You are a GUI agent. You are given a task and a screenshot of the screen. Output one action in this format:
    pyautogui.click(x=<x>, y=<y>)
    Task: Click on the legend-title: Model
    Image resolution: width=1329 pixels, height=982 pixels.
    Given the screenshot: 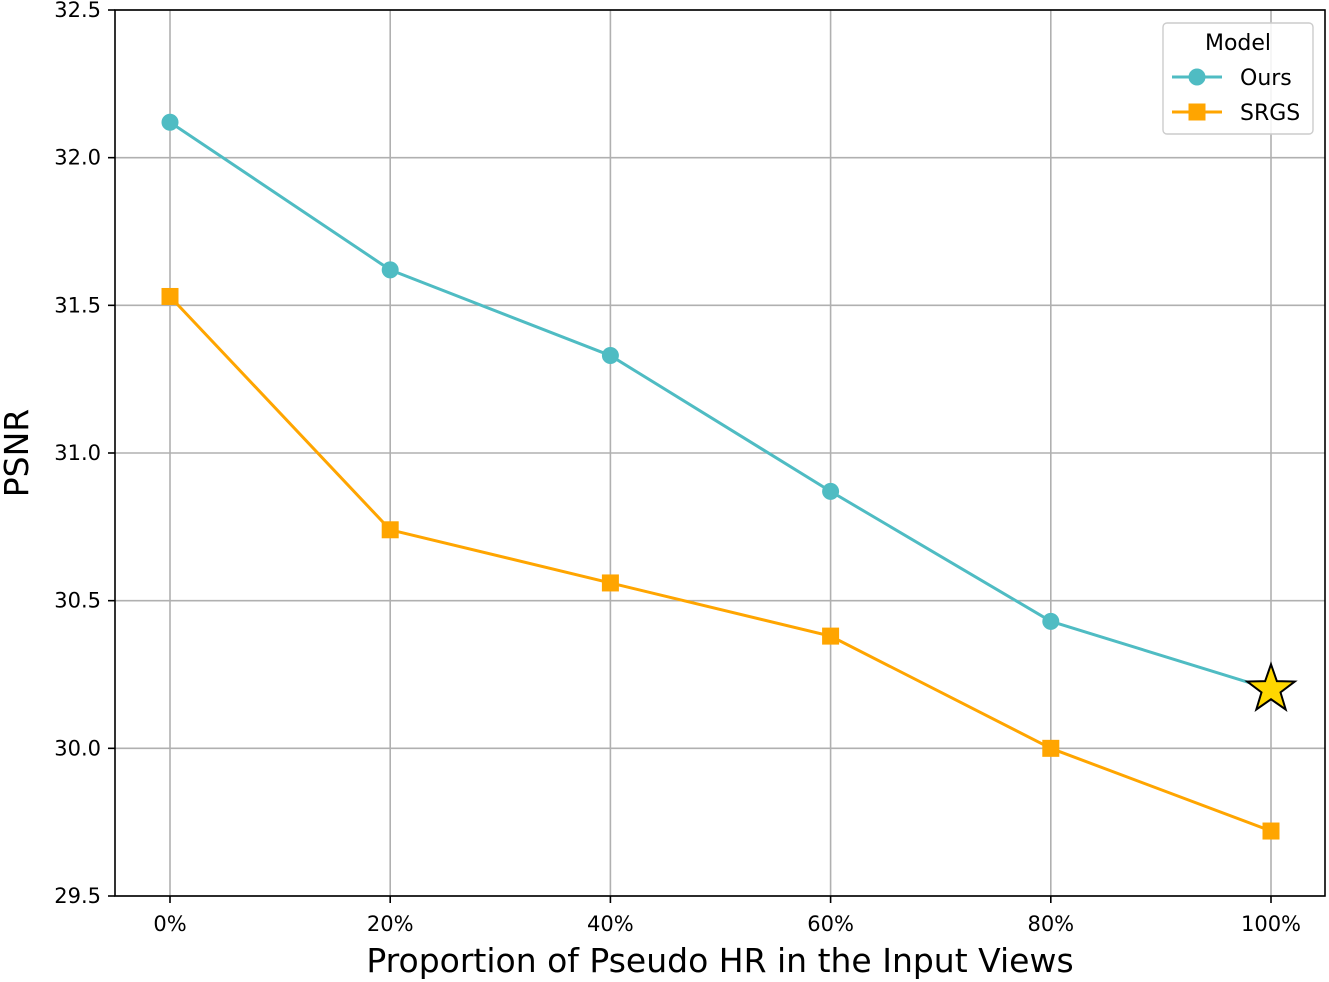 What is the action you would take?
    pyautogui.click(x=1238, y=43)
    